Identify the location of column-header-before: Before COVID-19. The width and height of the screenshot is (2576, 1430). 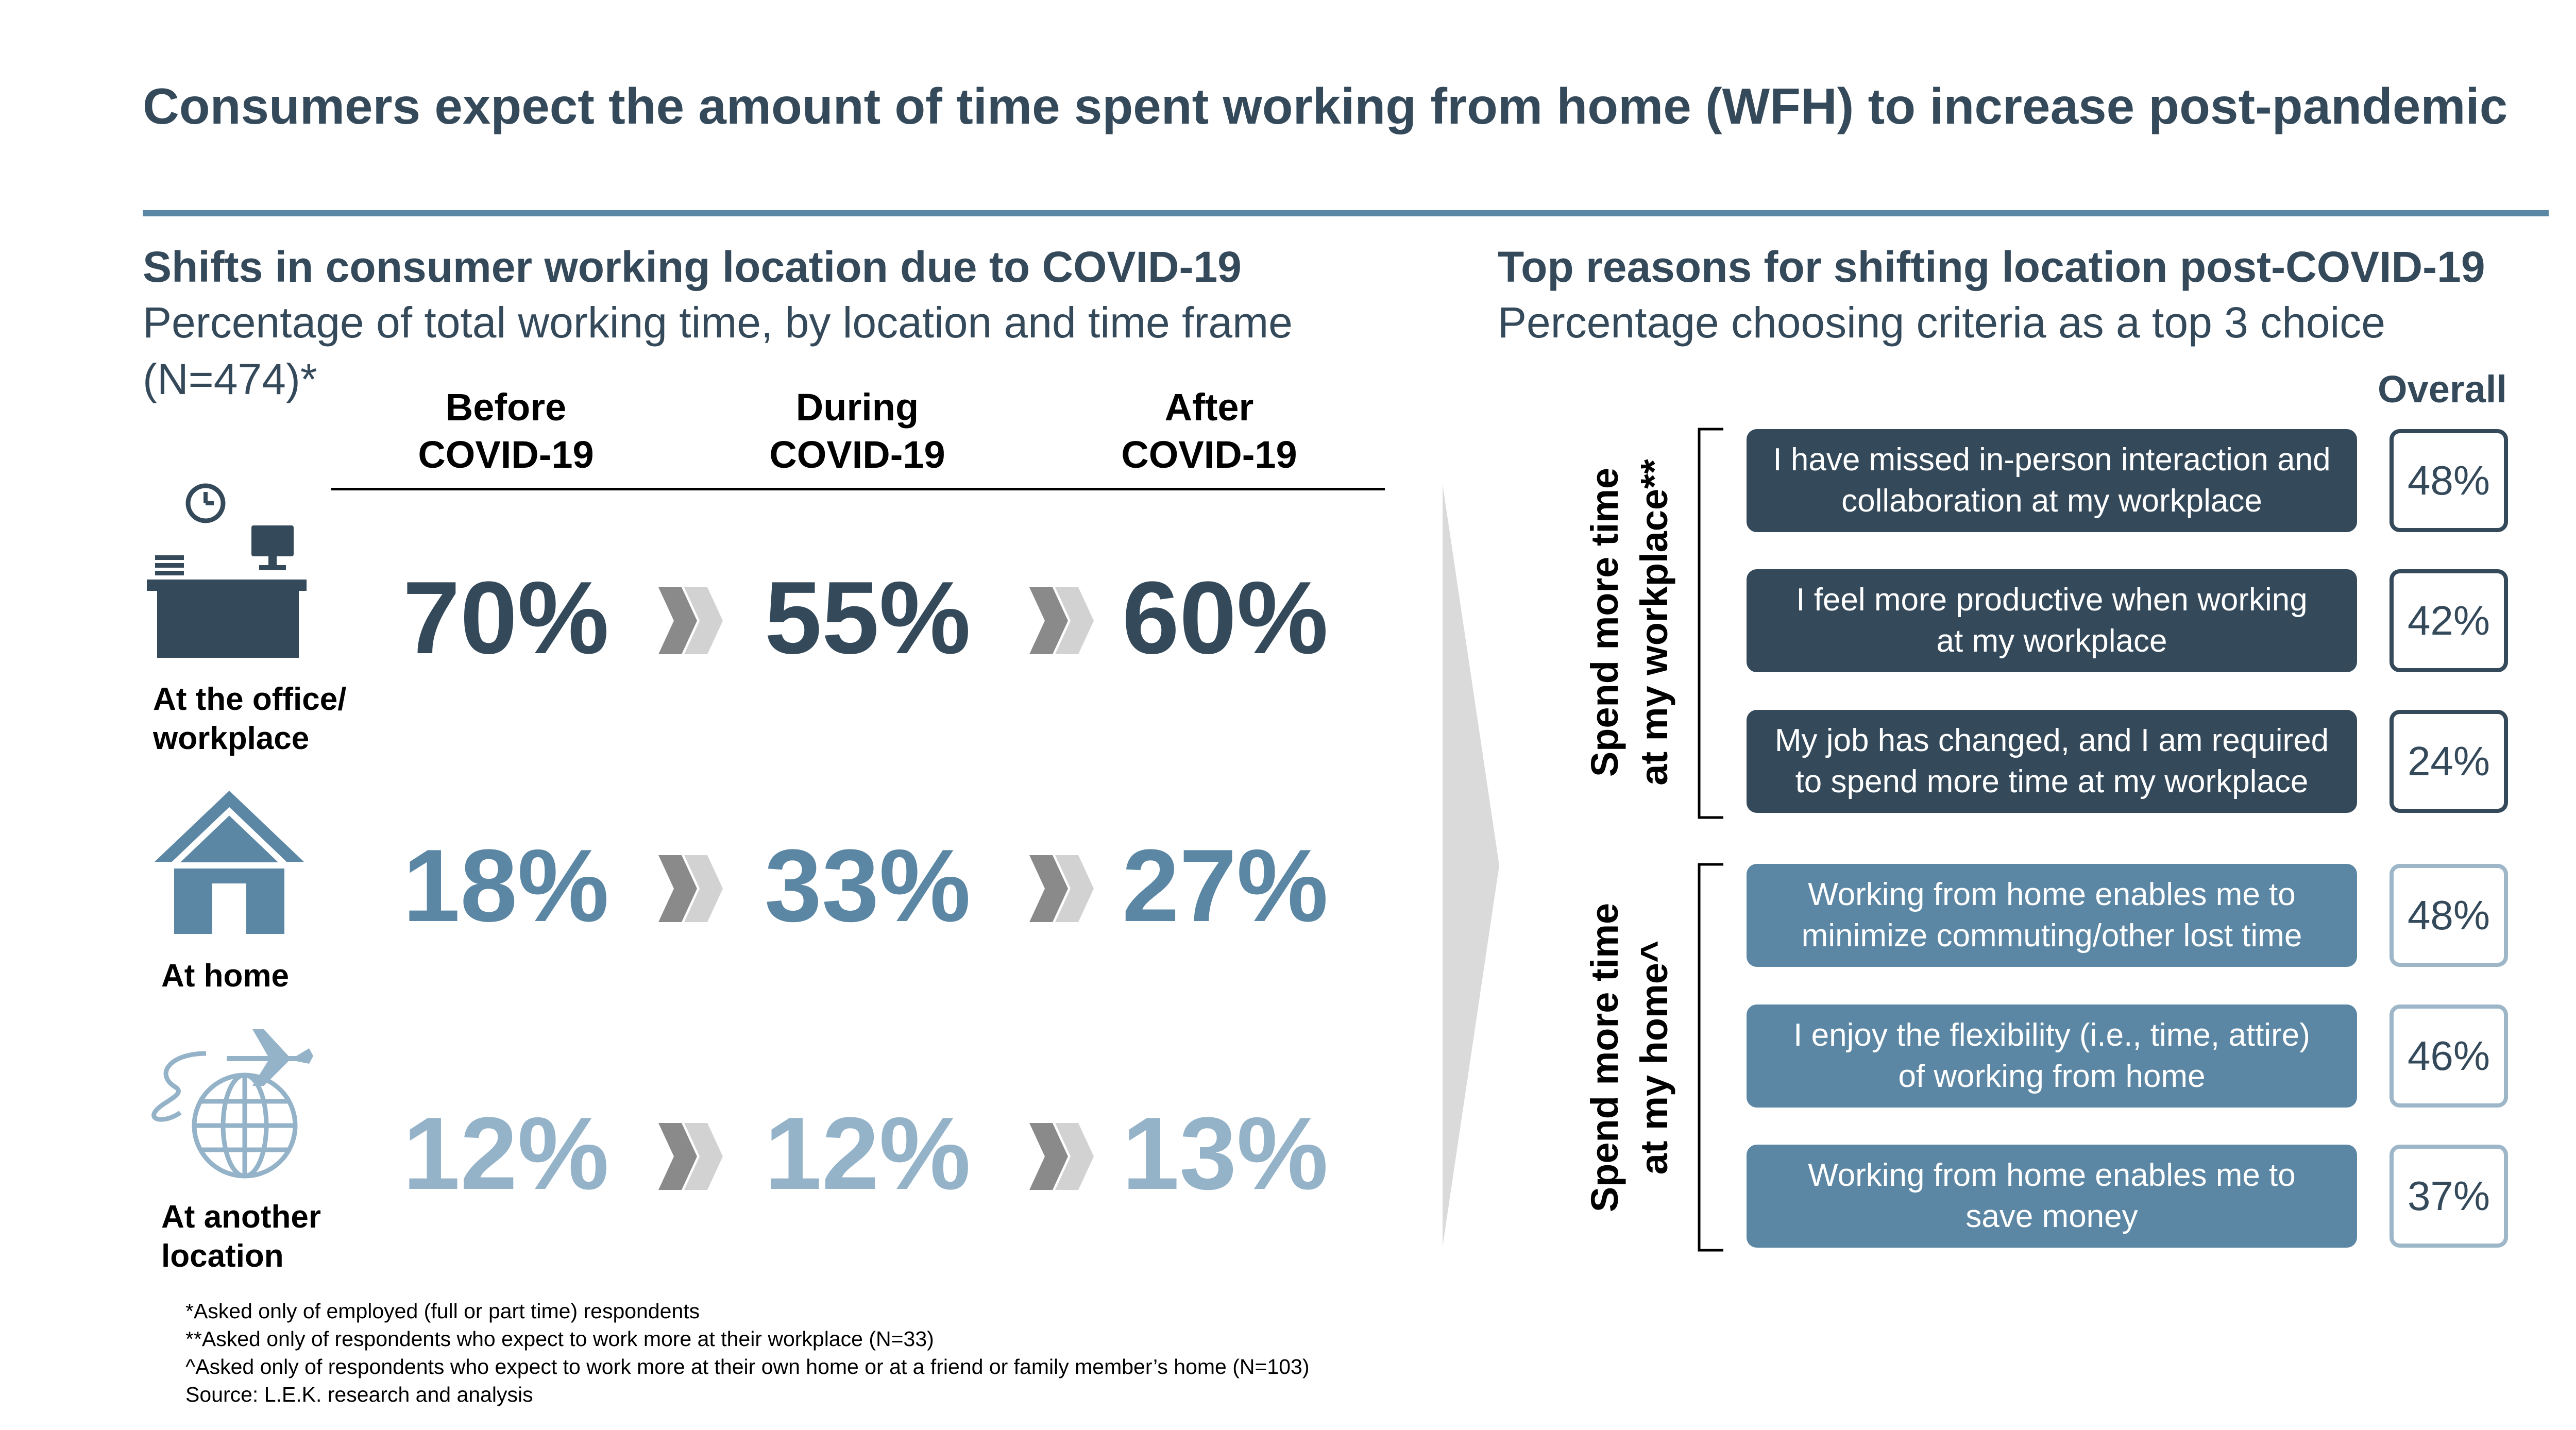
(505, 431).